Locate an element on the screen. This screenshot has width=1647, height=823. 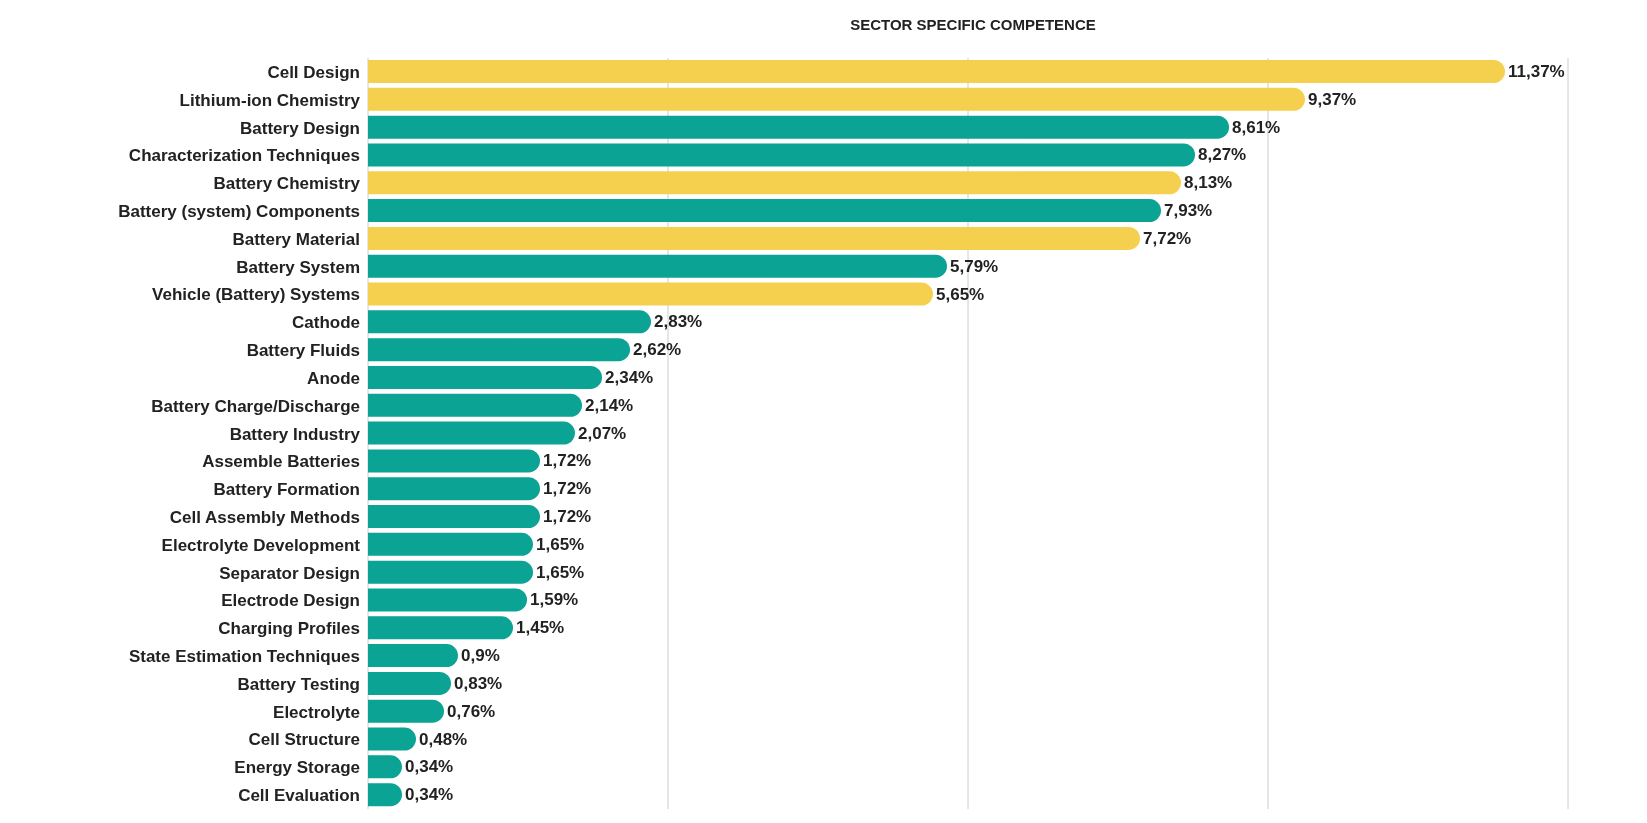
data-label: 8,27% is located at coordinates (1222, 155).